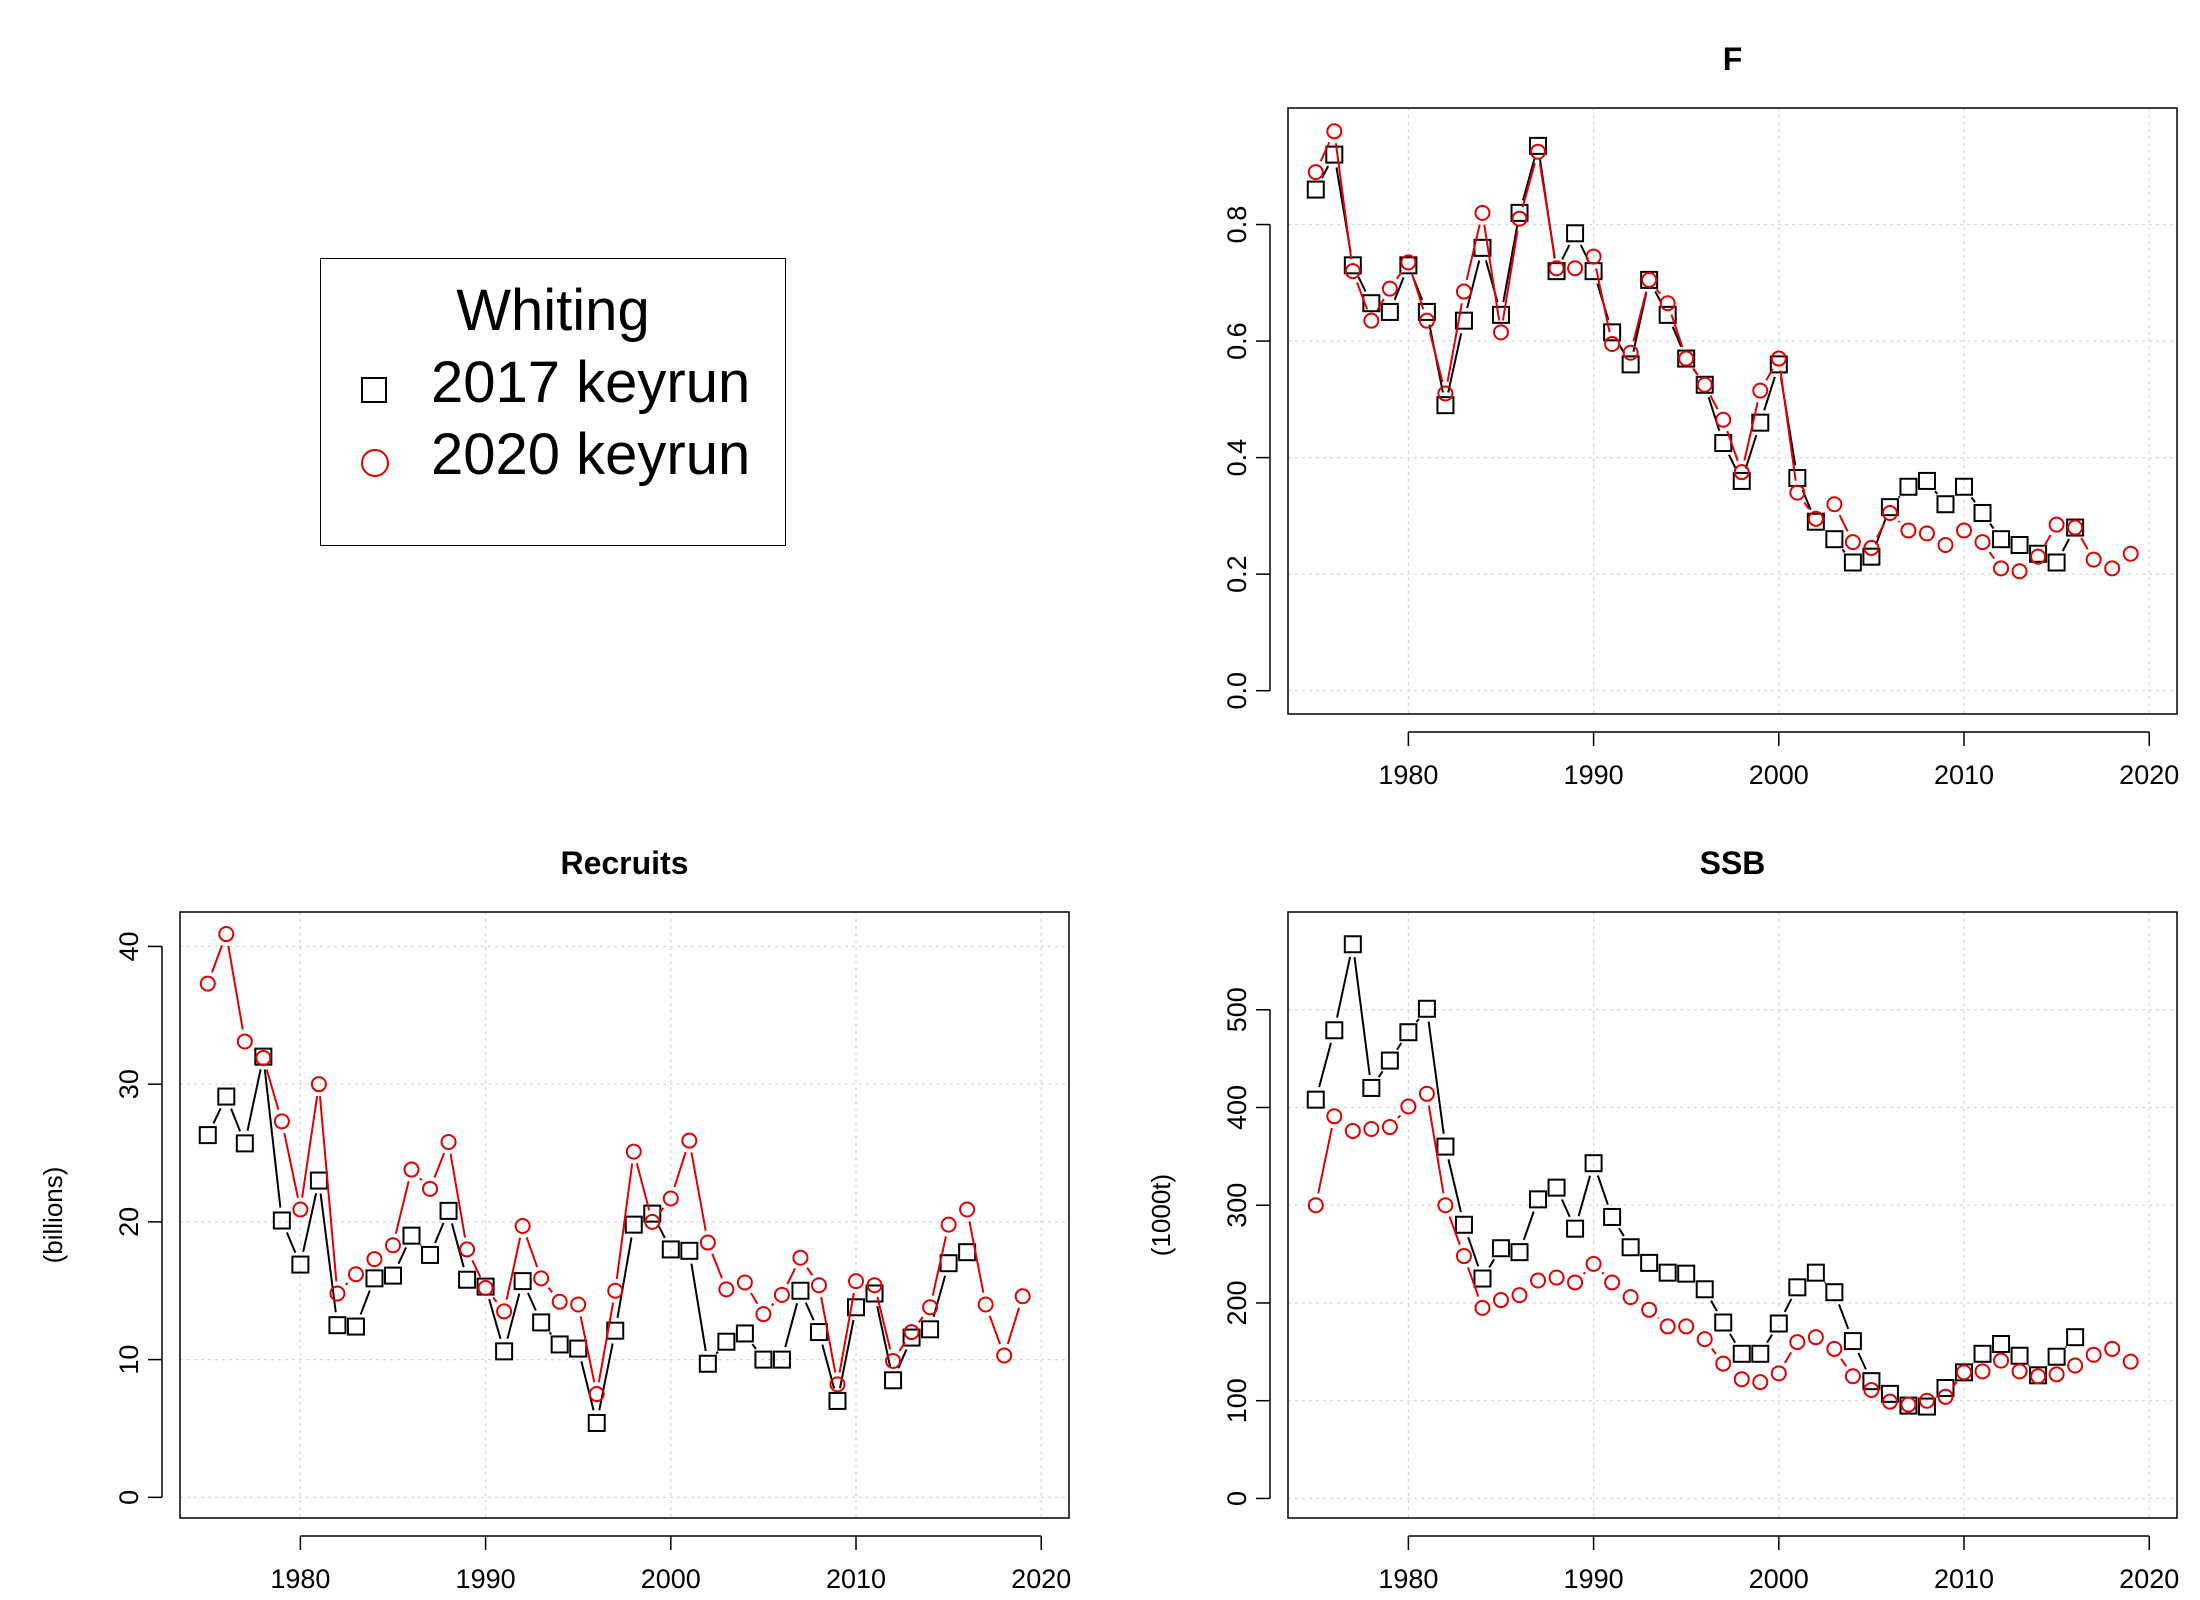 This screenshot has width=2200, height=1600. Describe the element at coordinates (591, 382) in the screenshot. I see `legend-entry-label: 2017 keyrun` at that location.